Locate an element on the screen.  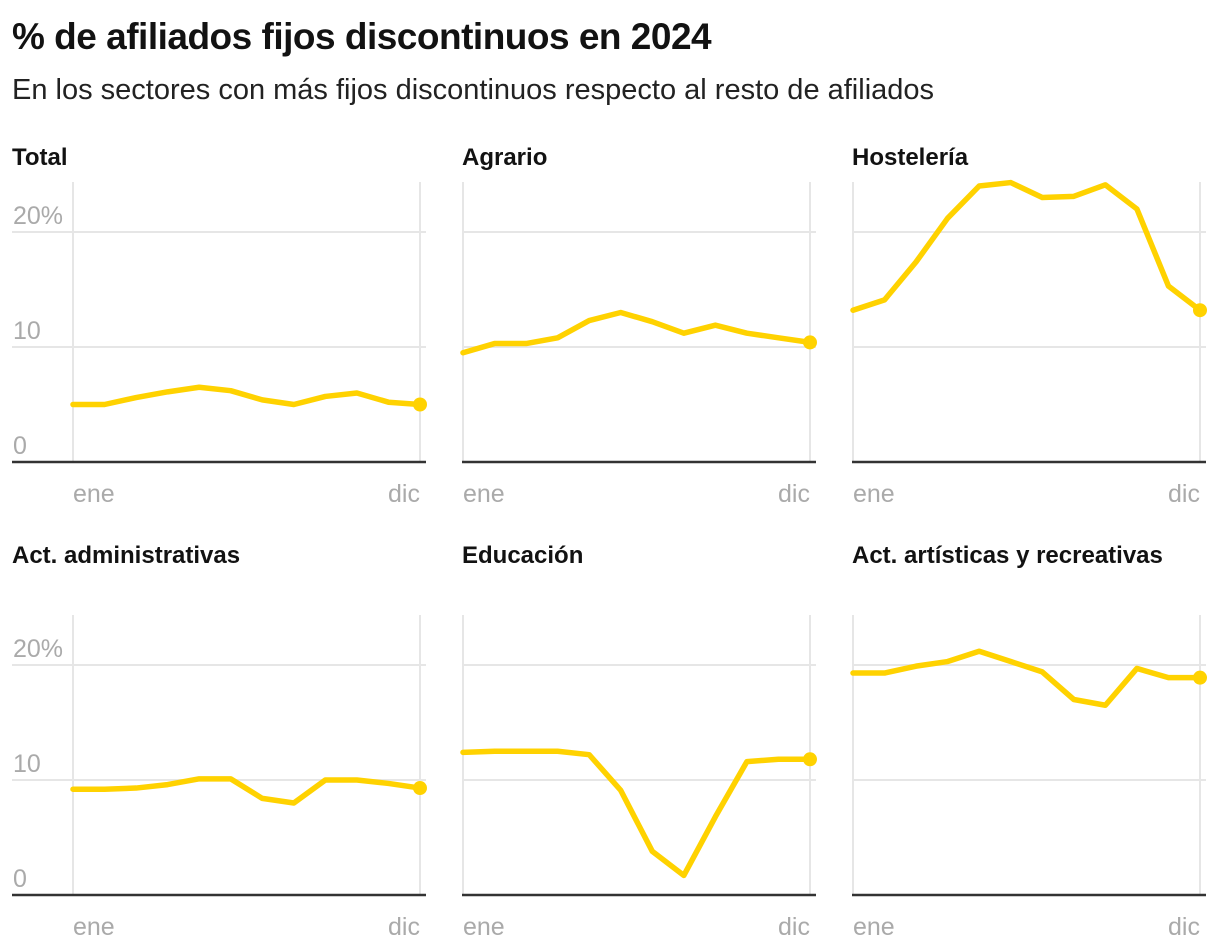
panel-title: Agrario is located at coordinates (505, 157).